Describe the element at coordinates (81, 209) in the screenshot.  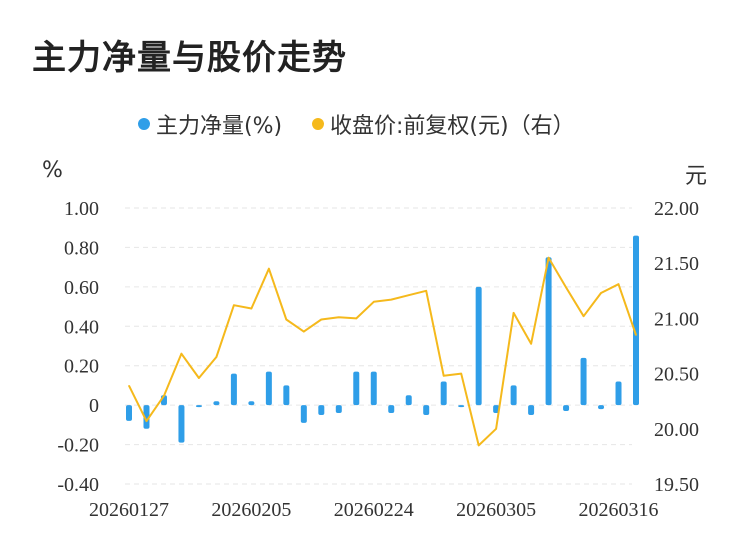
I see `left-tick-label: 1.00` at that location.